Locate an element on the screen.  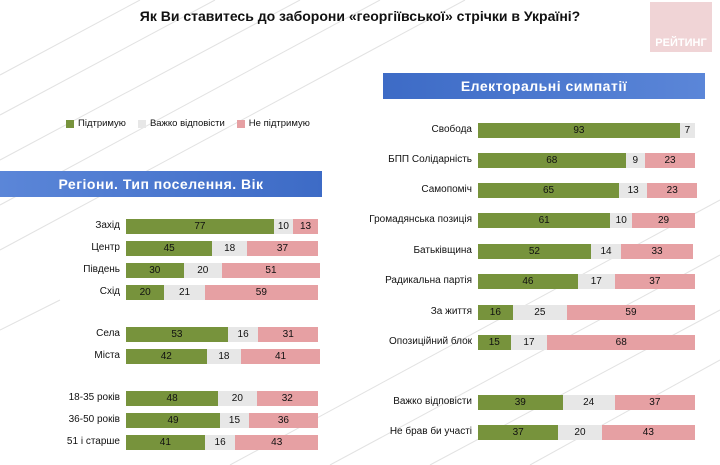
regions-bar-value: 30 is located at coordinates (155, 270).